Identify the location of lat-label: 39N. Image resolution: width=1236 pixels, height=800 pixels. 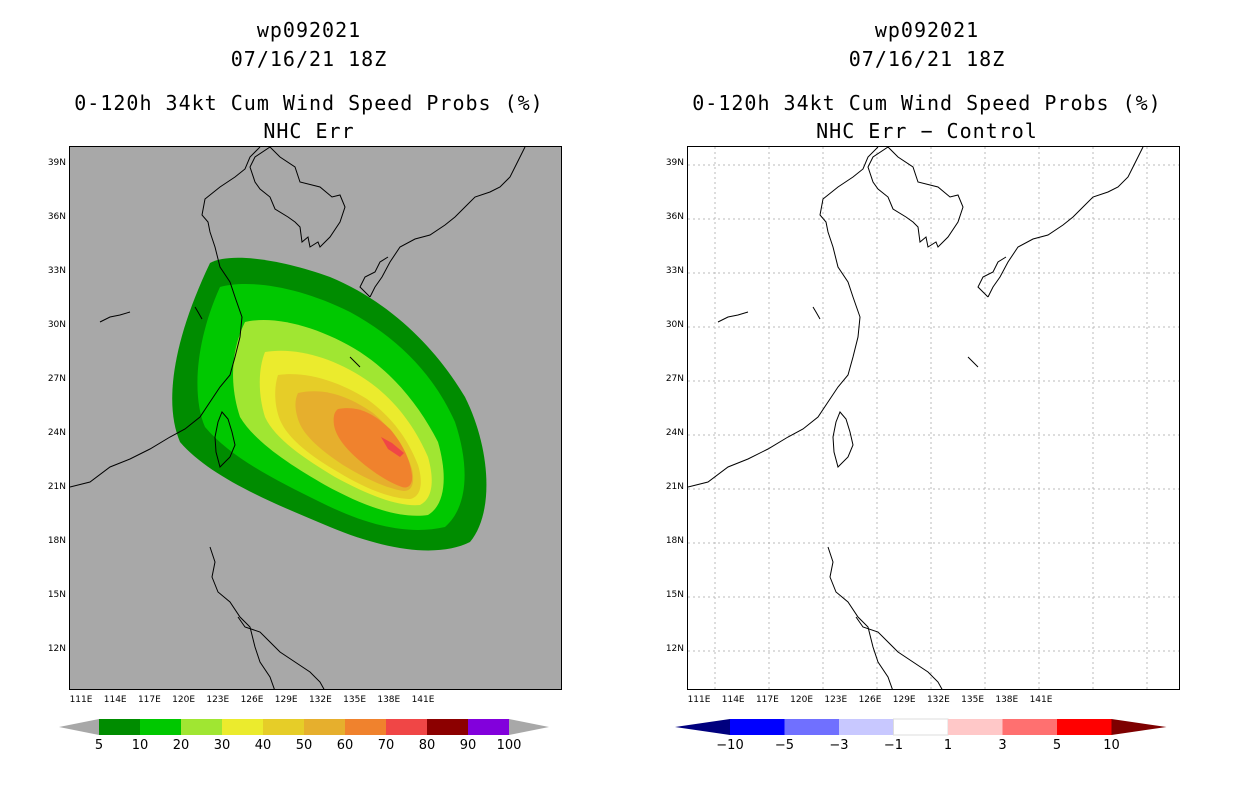
(674, 163).